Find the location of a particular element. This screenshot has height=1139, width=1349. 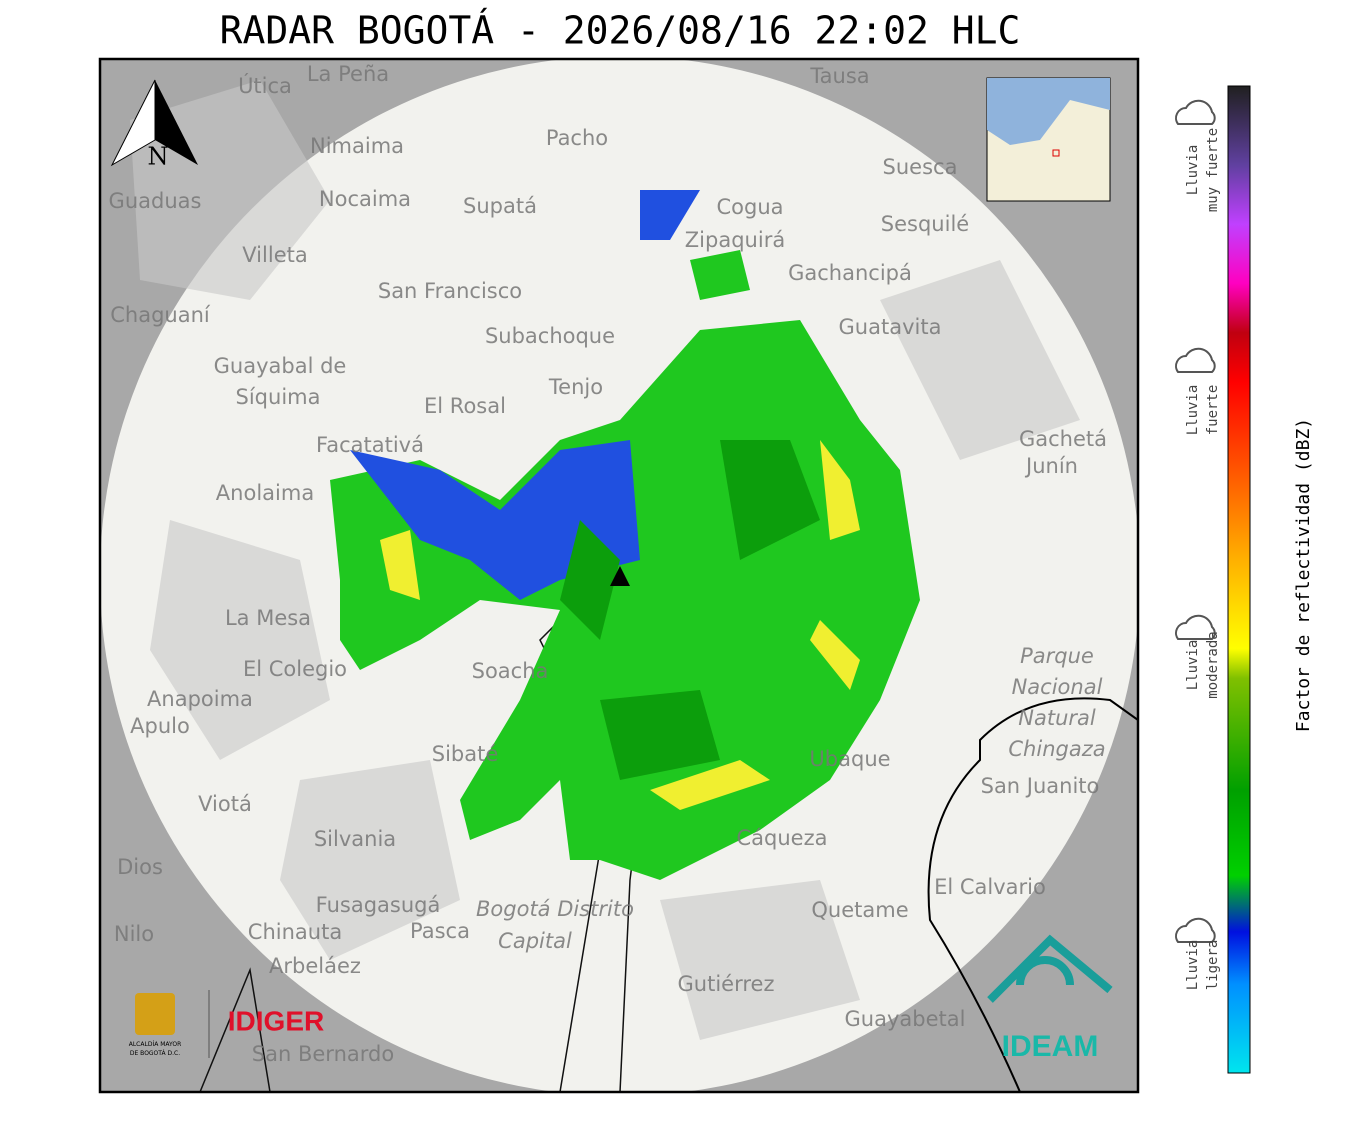

place-label: El Colegio is located at coordinates (295, 669).